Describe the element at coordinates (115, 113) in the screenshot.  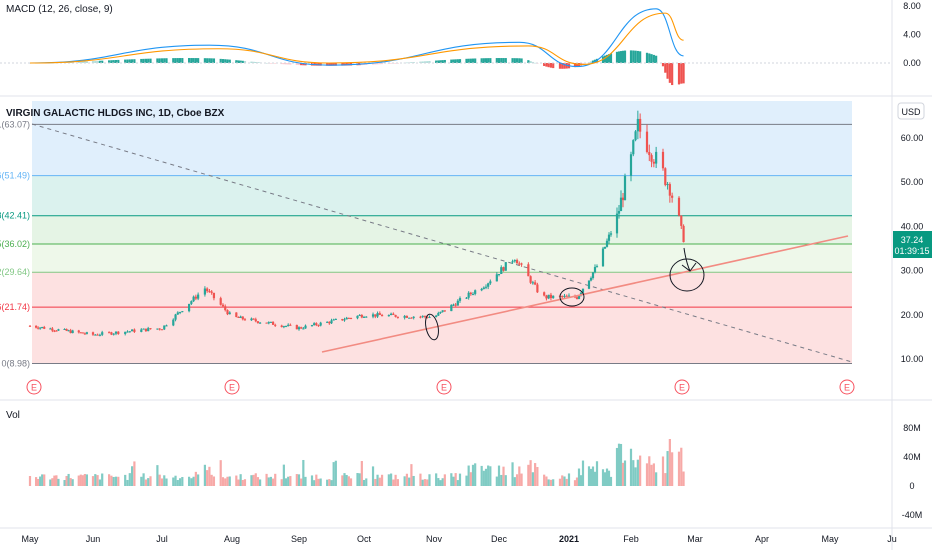
I see `symbol-title: VIRGIN GALACTIC HLDGS INC, 1D, Cboe BZX` at that location.